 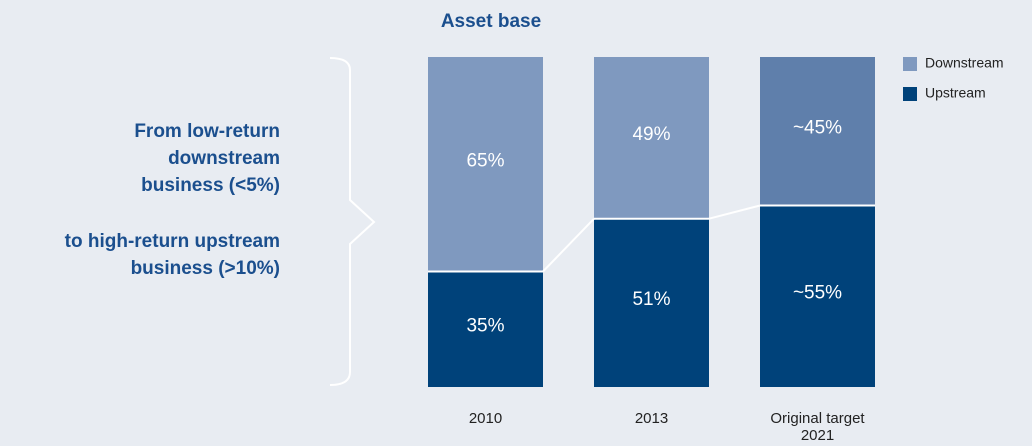 I want to click on value-label: 35%, so click(x=485, y=325).